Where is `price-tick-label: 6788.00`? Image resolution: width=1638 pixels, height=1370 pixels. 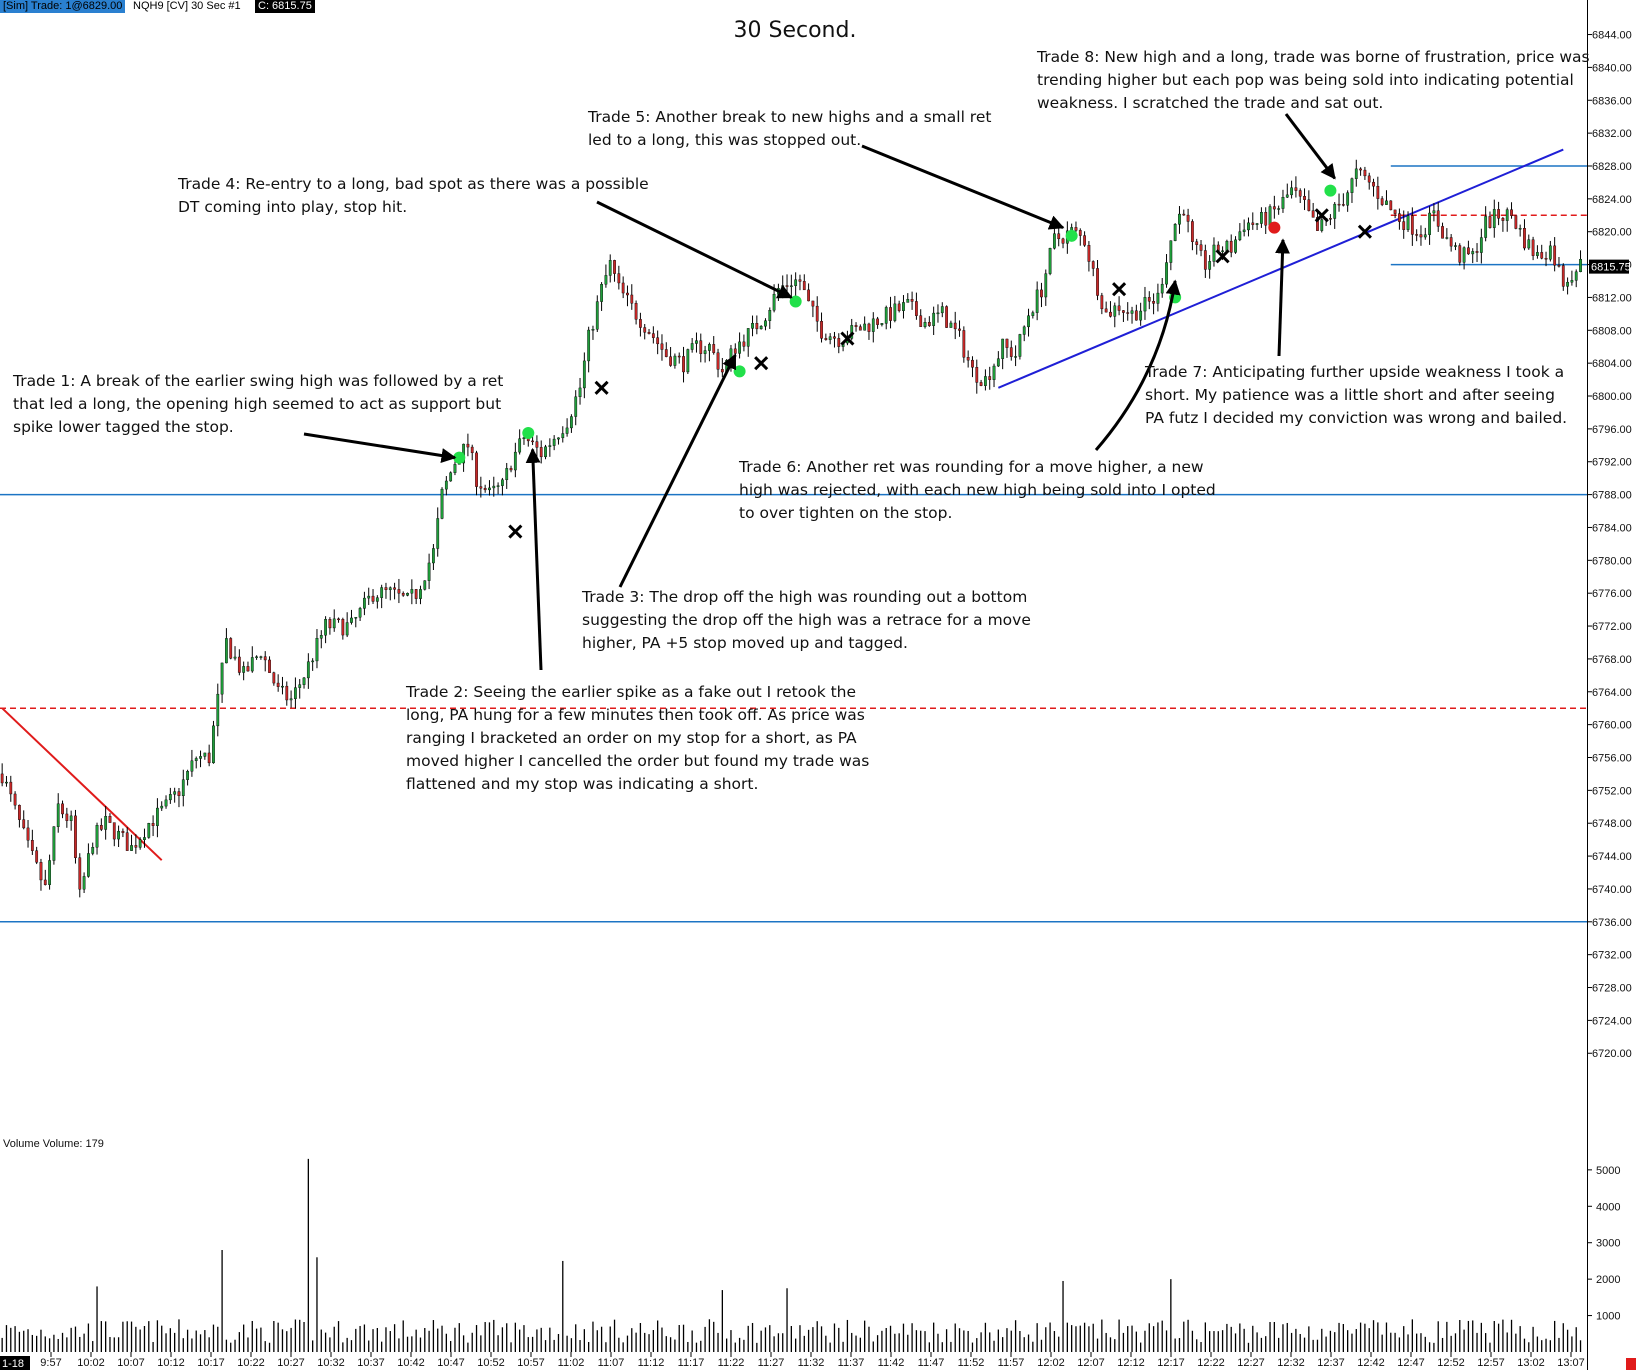 price-tick-label: 6788.00 is located at coordinates (1612, 496).